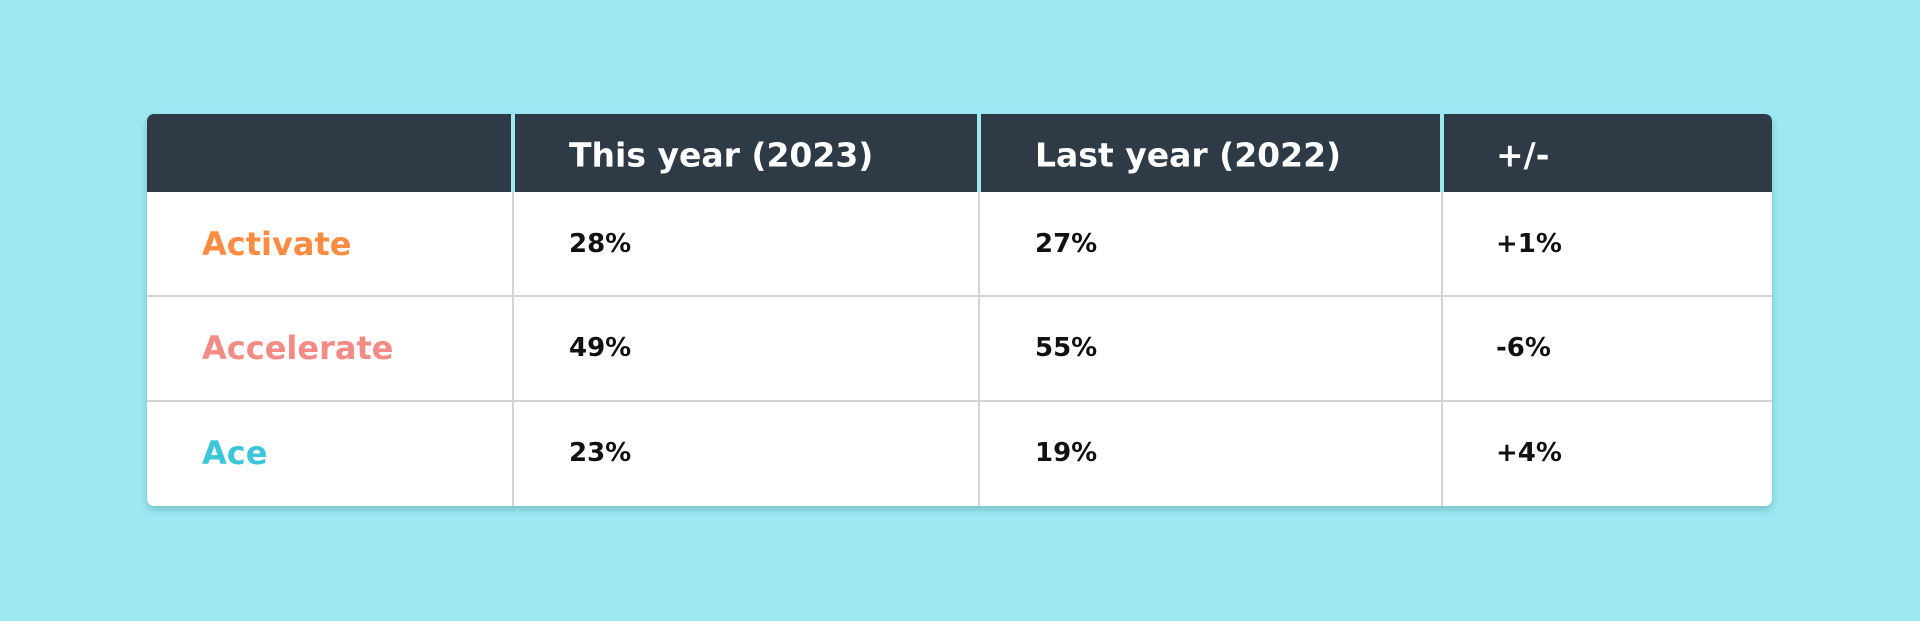 This screenshot has width=1920, height=621. Describe the element at coordinates (298, 347) in the screenshot. I see `row-label: Accelerate` at that location.